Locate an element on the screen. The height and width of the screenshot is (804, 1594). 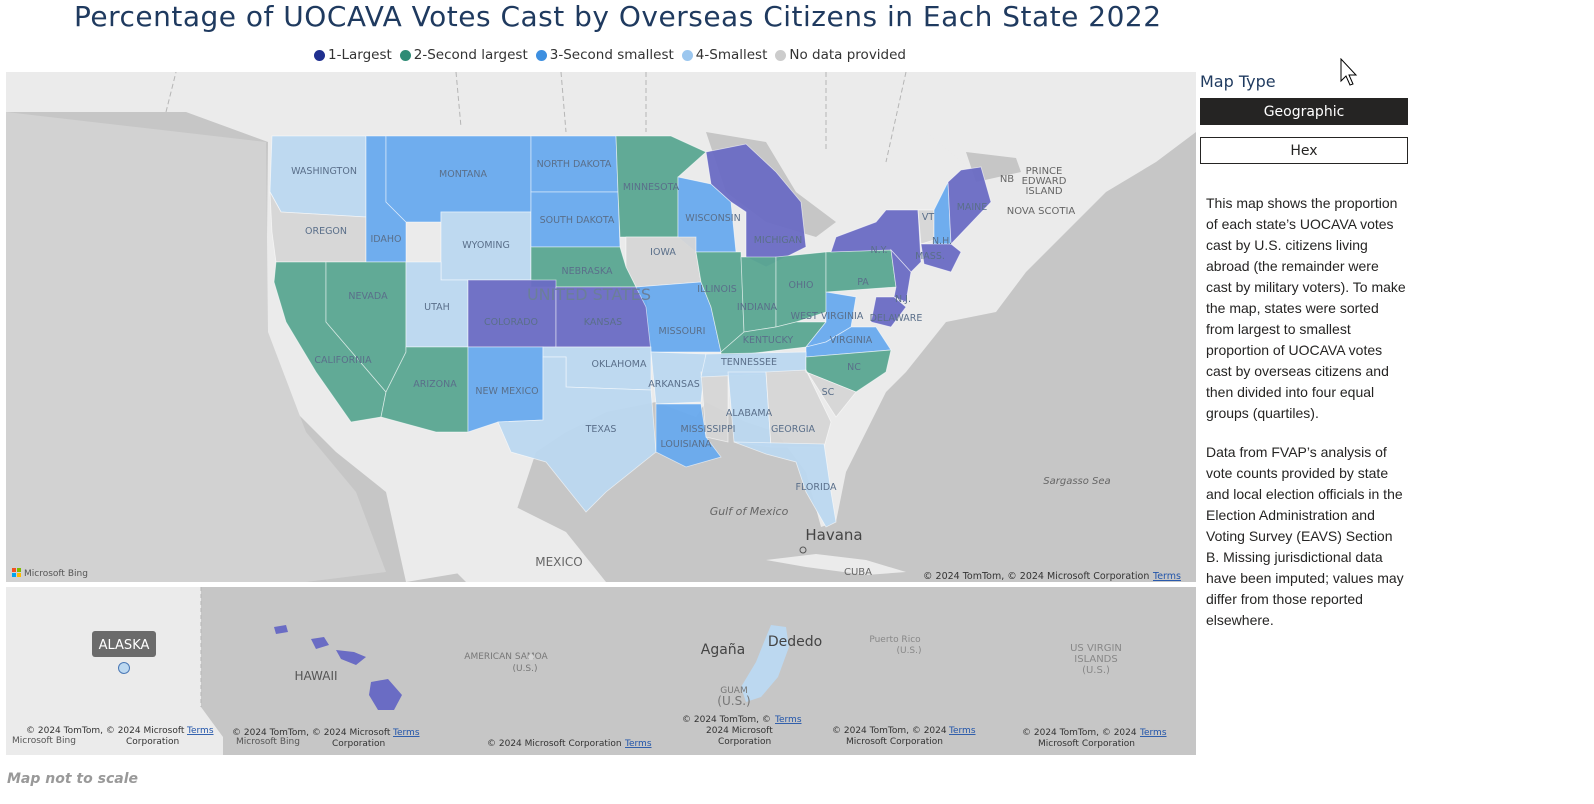
state-new-jersey is located at coordinates (901, 275).